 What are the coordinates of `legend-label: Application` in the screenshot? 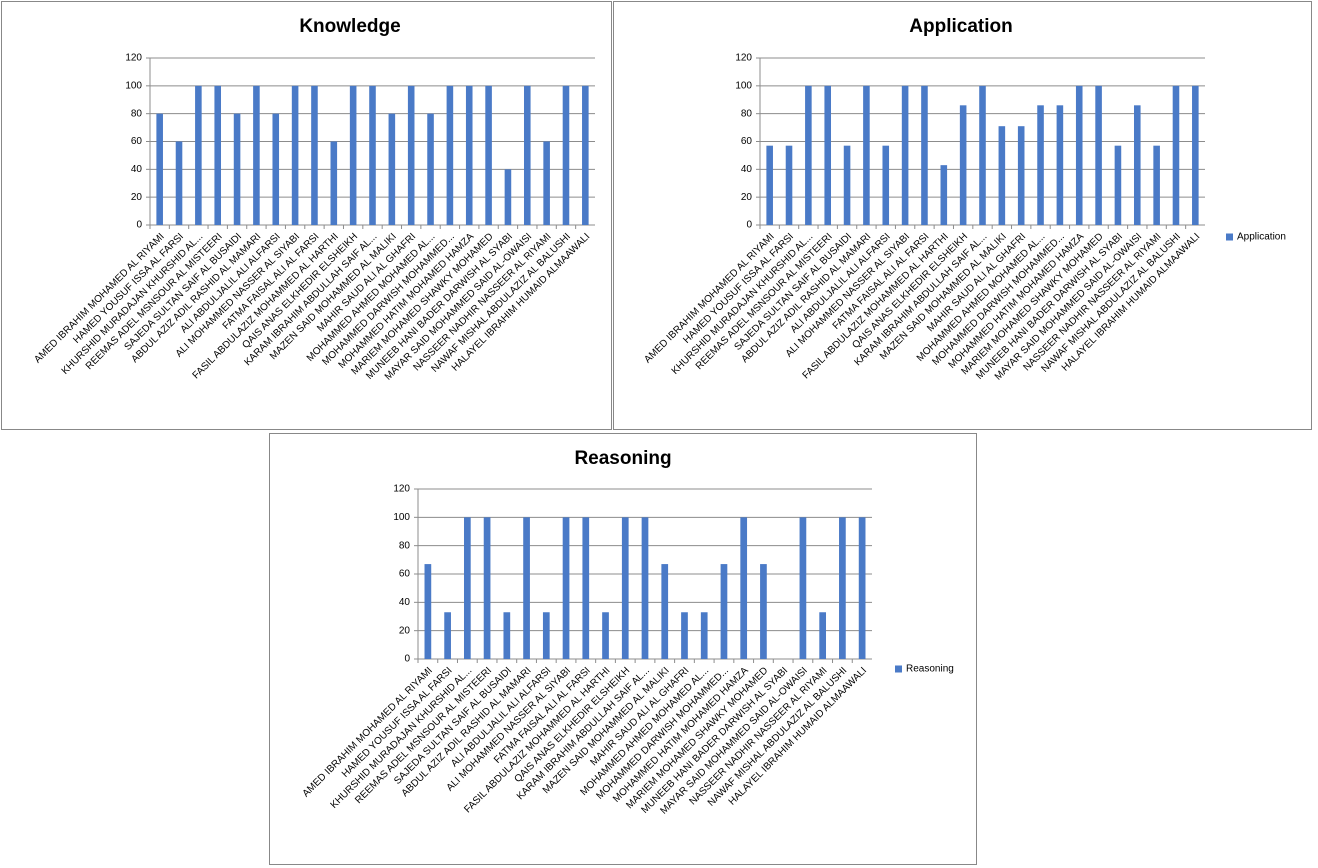 It's located at (1261, 237).